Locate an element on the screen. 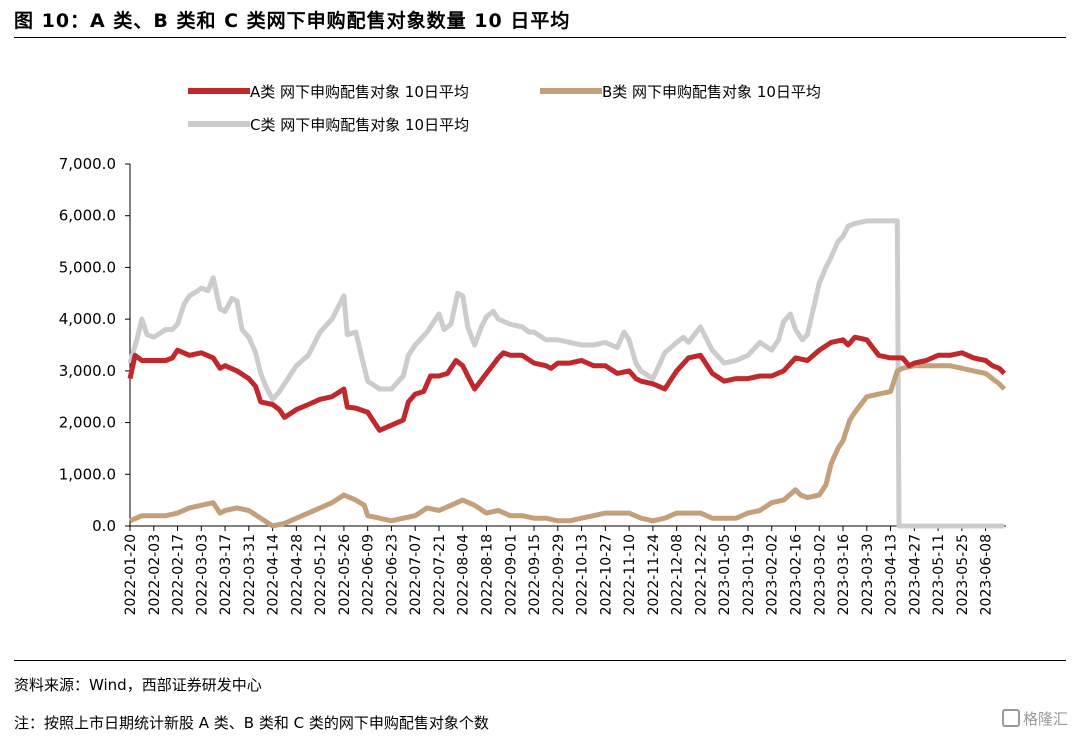 This screenshot has width=1080, height=738. x-tick-label: 2022-02-03 is located at coordinates (155, 574).